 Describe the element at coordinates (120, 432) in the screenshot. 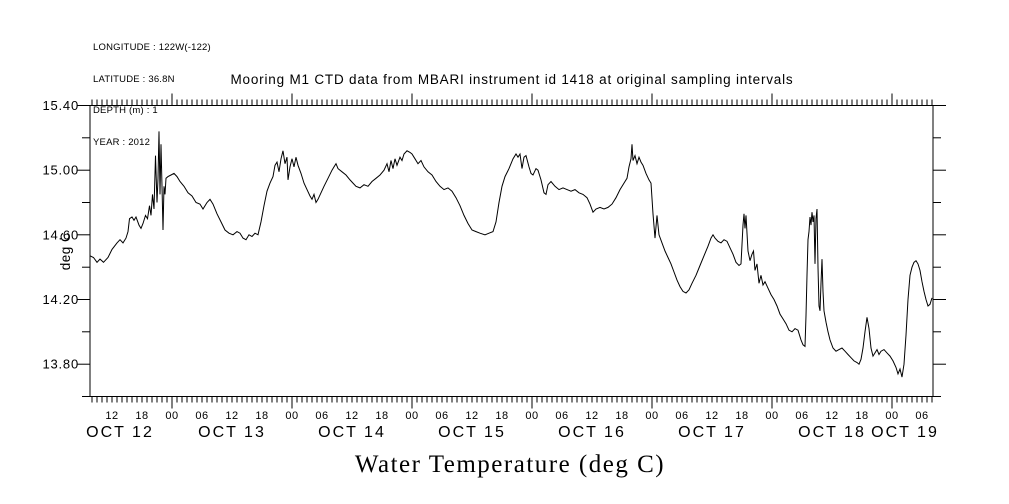

I see `date-tick-label: OCT 12` at that location.